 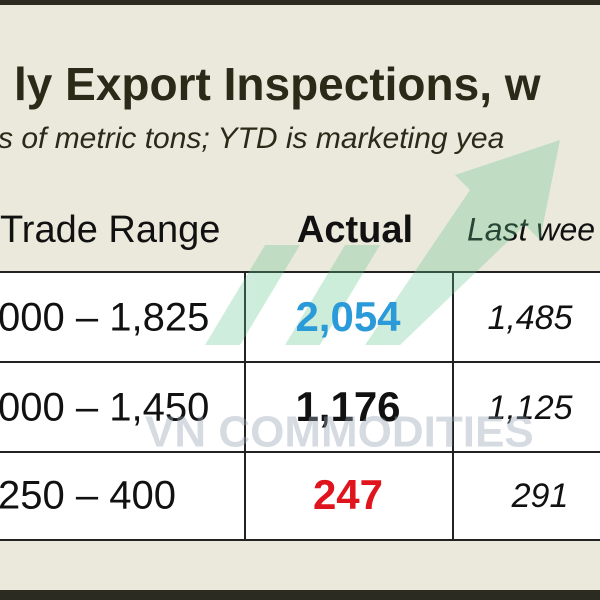 I want to click on top-border, so click(x=300, y=2).